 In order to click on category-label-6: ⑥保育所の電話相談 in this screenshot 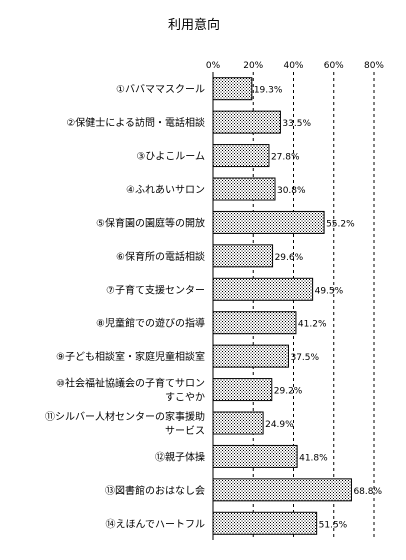, I will do `click(160, 256)`.